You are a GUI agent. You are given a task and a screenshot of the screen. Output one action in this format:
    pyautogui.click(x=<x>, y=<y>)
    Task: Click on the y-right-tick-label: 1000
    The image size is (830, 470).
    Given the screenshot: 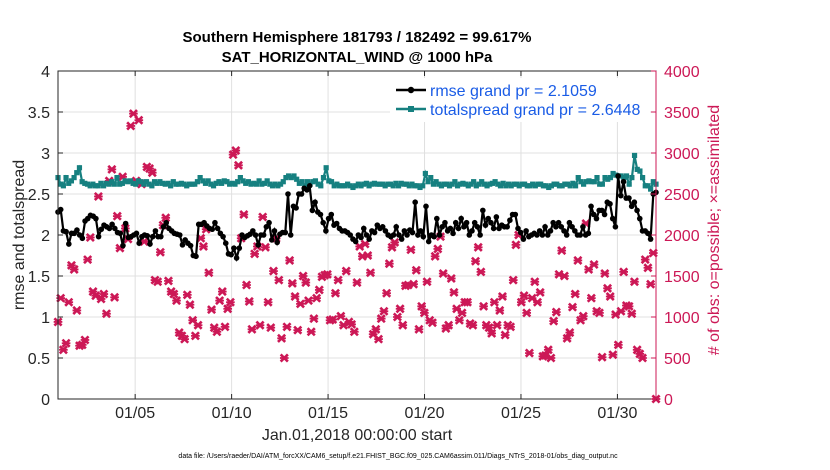 What is the action you would take?
    pyautogui.click(x=682, y=318)
    